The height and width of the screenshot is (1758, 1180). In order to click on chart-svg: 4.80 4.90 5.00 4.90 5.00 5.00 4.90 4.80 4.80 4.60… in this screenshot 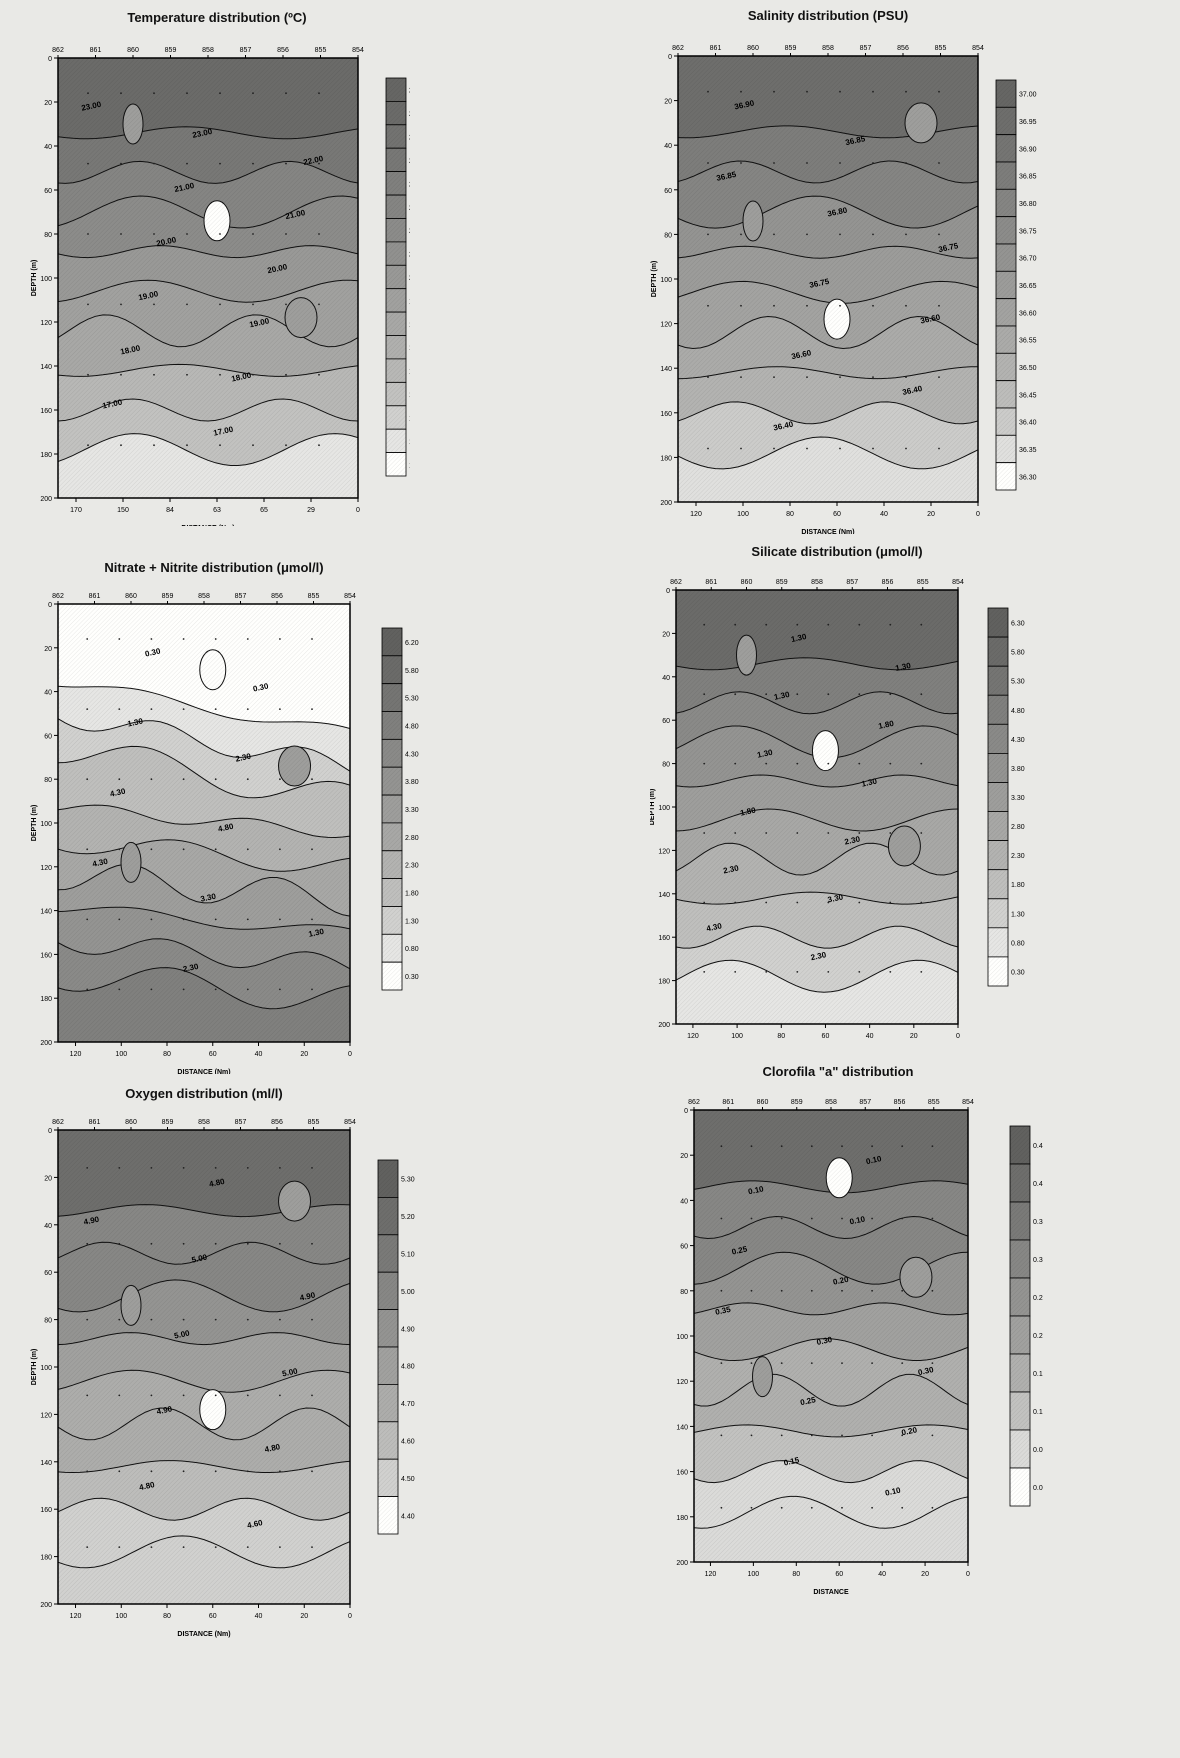, I will do `click(223, 1378)`.